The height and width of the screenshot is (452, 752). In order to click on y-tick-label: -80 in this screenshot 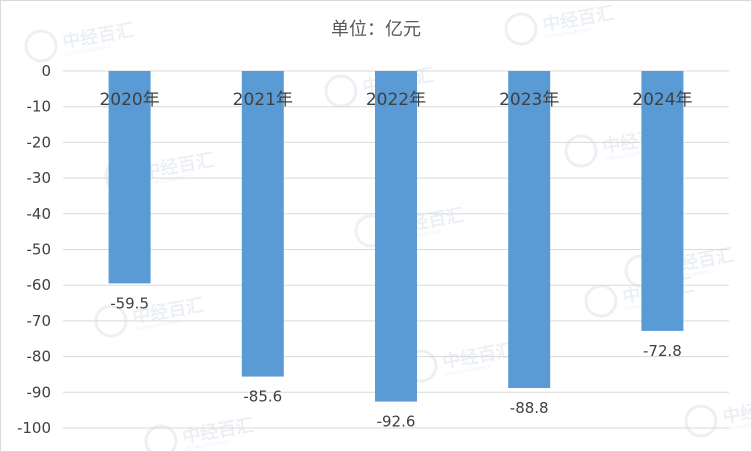, I will do `click(39, 357)`.